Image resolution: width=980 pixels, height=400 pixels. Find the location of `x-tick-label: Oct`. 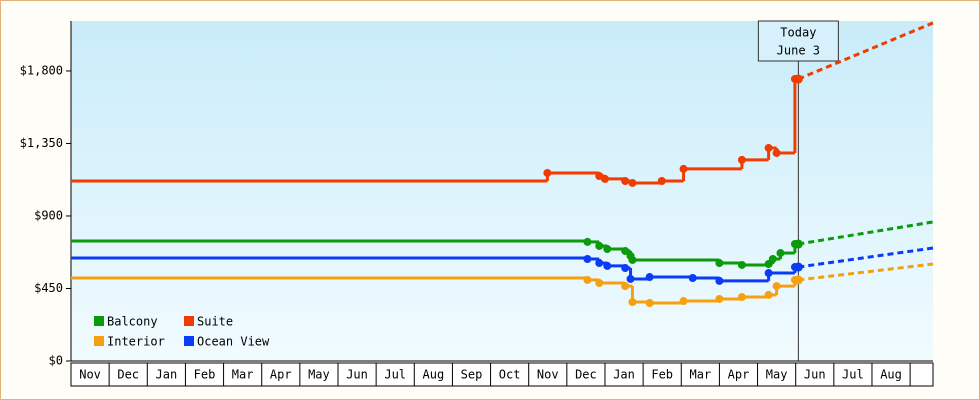

x-tick-label: Oct is located at coordinates (510, 375).